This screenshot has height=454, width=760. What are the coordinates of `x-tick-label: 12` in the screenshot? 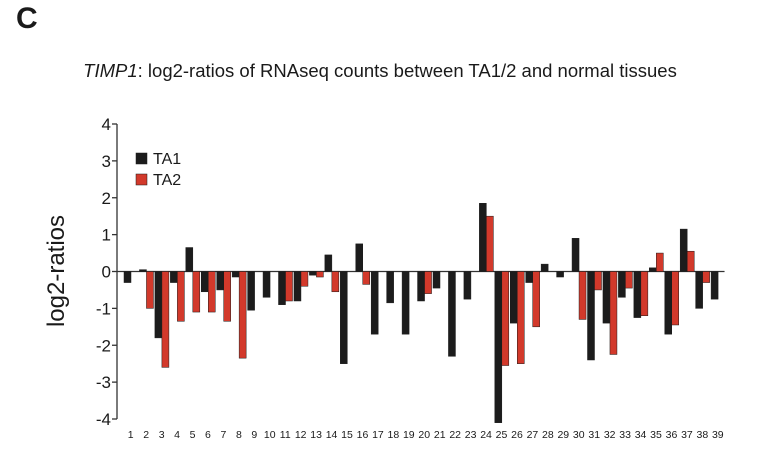 It's located at (301, 435).